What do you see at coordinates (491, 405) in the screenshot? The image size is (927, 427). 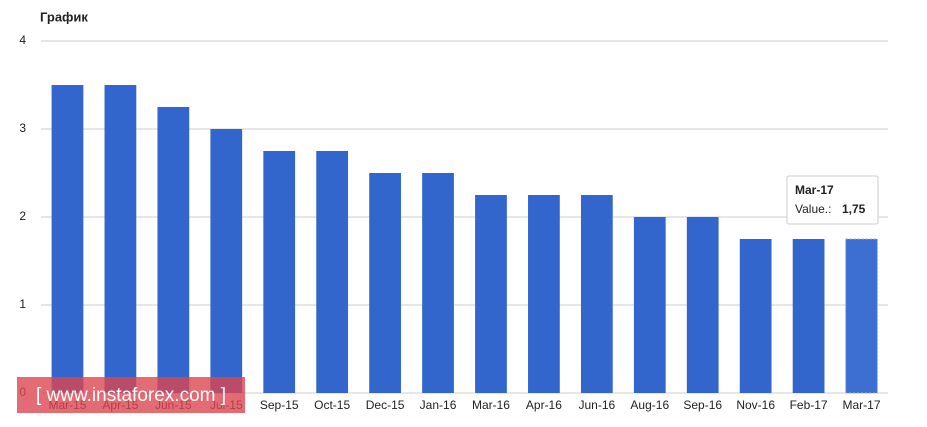 I see `x-tick-label: Mar-16` at bounding box center [491, 405].